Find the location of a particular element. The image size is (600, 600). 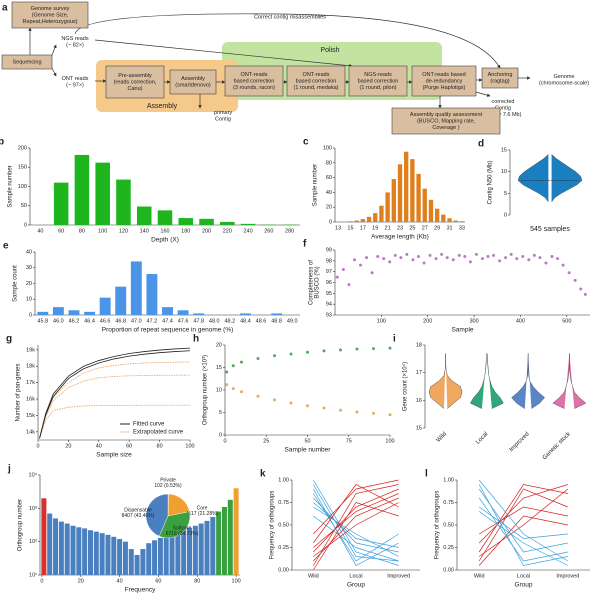

y-axis-label: BUSCO (%) is located at coordinates (318, 282).